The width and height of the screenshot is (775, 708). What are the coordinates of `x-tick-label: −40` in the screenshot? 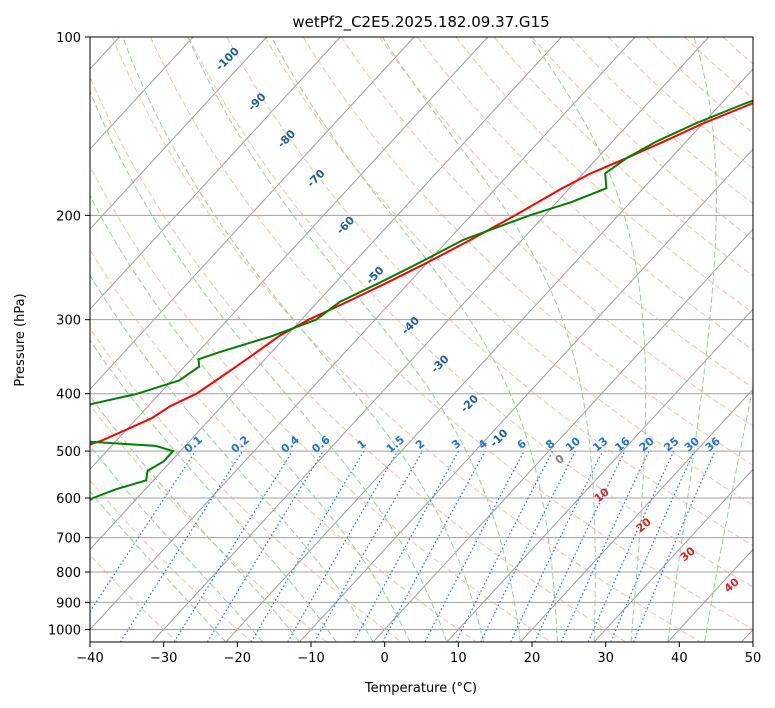 It's located at (89, 658).